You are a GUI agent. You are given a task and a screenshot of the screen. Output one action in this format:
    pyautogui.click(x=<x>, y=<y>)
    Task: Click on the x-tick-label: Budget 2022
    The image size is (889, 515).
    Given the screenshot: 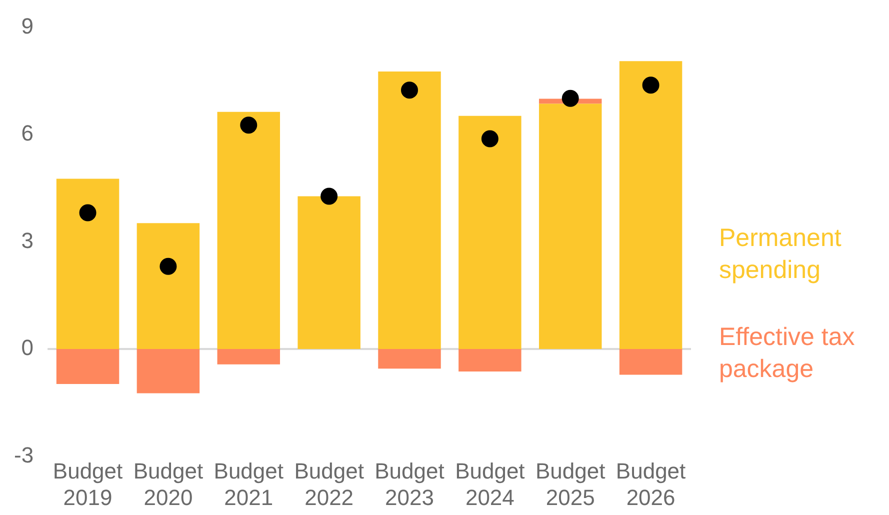 What is the action you would take?
    pyautogui.click(x=329, y=484)
    